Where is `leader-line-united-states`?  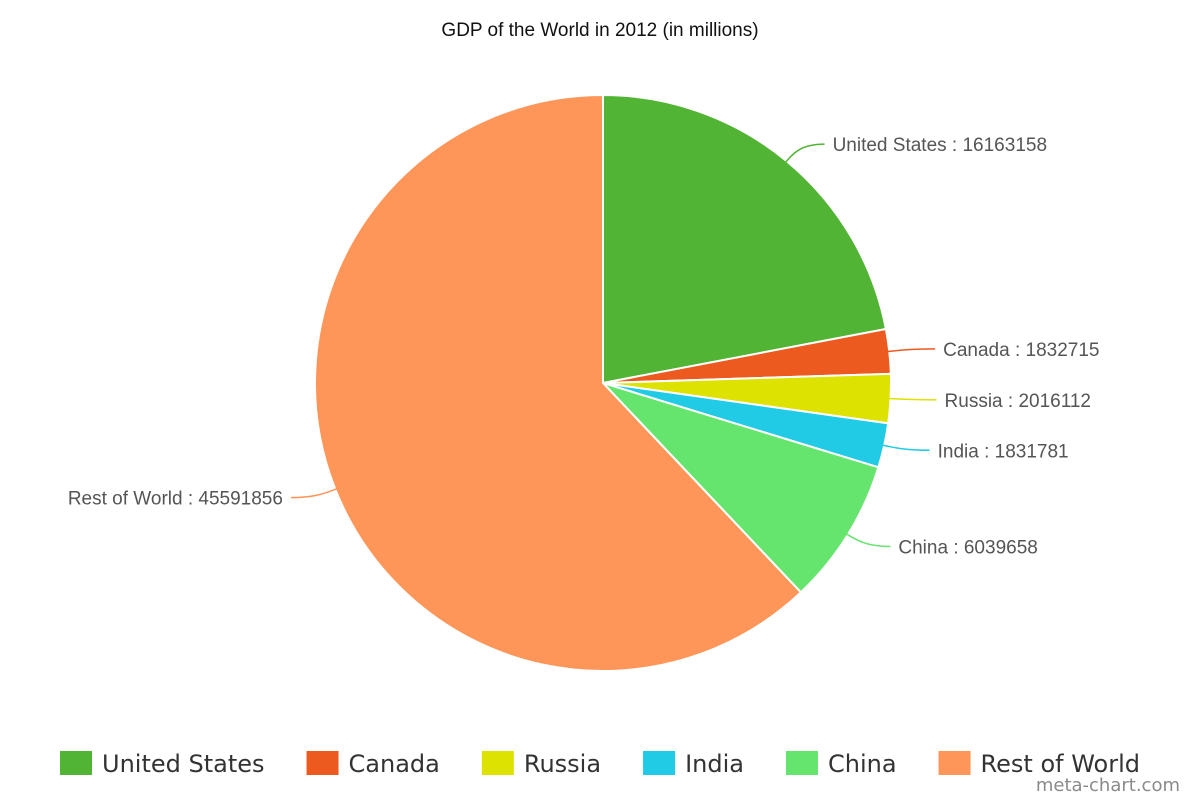 leader-line-united-states is located at coordinates (803, 155).